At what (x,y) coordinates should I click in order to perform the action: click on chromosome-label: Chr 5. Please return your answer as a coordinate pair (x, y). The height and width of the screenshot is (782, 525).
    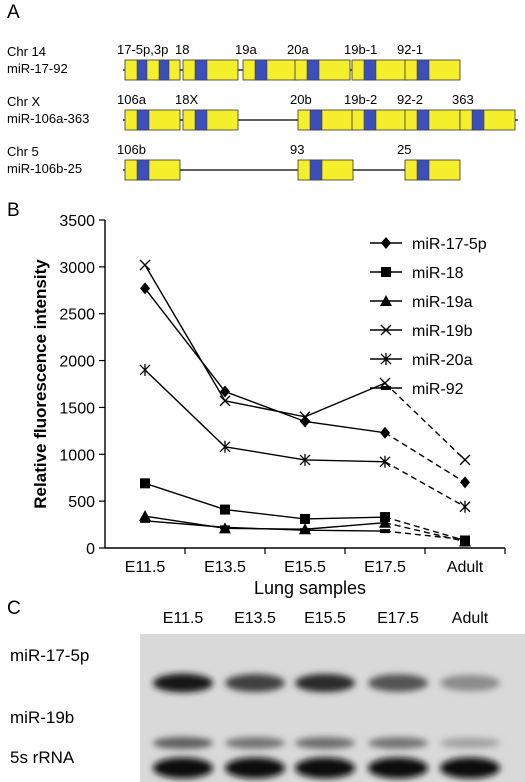
    Looking at the image, I should click on (23, 151).